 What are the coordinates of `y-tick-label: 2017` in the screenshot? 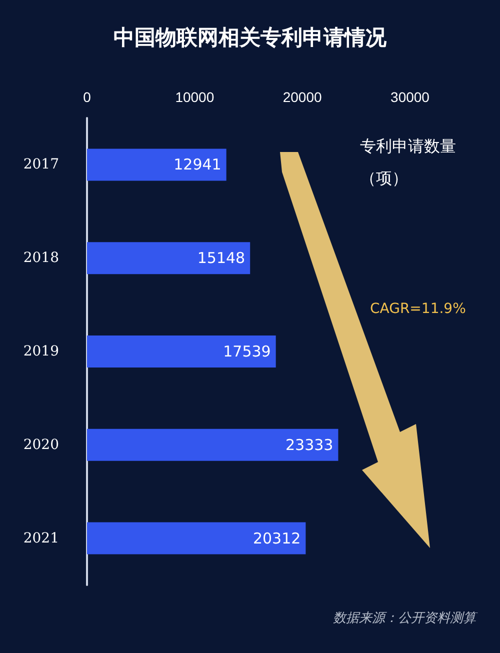 It's located at (41, 164).